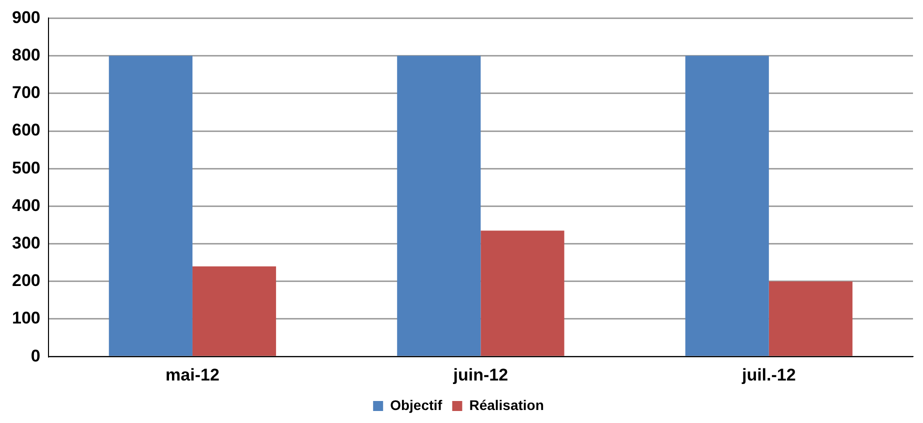 The height and width of the screenshot is (423, 923). Describe the element at coordinates (26, 205) in the screenshot. I see `y-tick-label: 400` at that location.